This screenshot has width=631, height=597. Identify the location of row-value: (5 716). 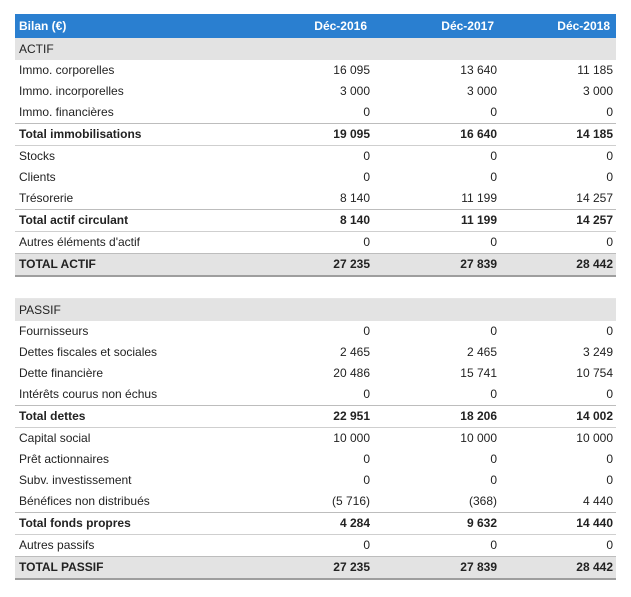
(350, 501).